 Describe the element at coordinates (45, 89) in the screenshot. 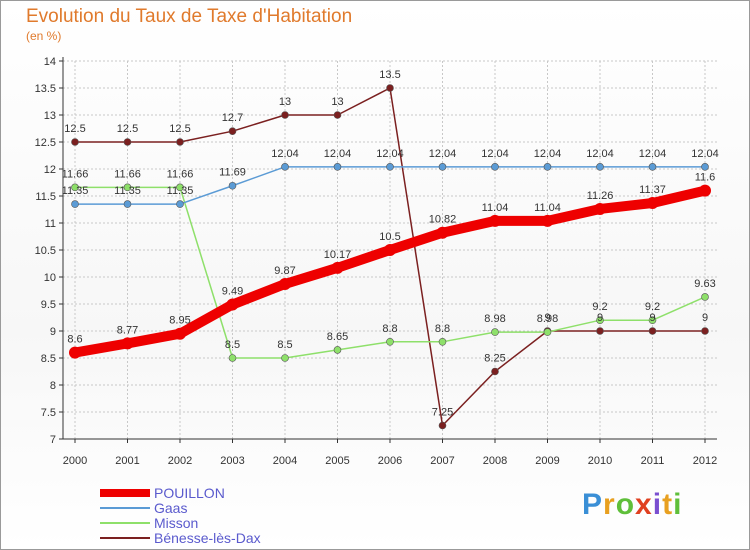

I see `y-tick-label: 13.5` at that location.